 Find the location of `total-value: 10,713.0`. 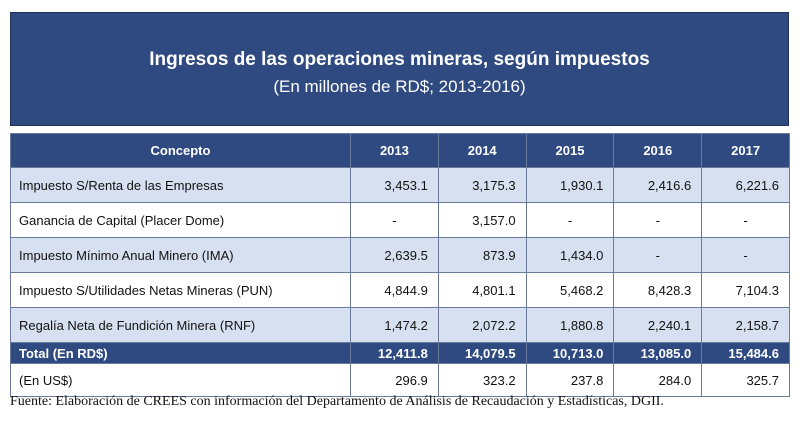

total-value: 10,713.0 is located at coordinates (570, 353).